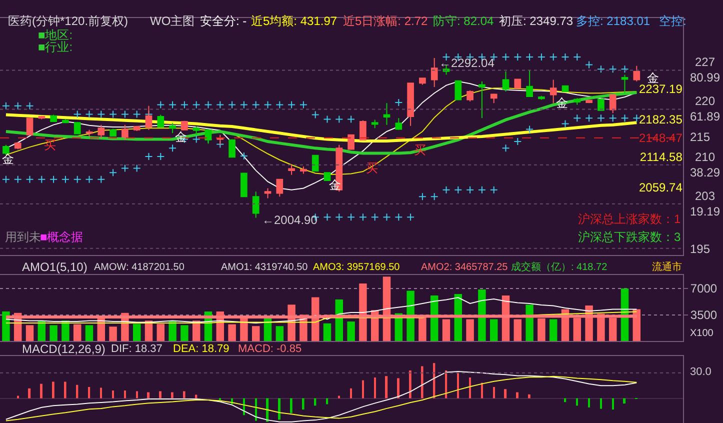 The height and width of the screenshot is (423, 723). I want to click on annotation: WO主图, so click(172, 21).